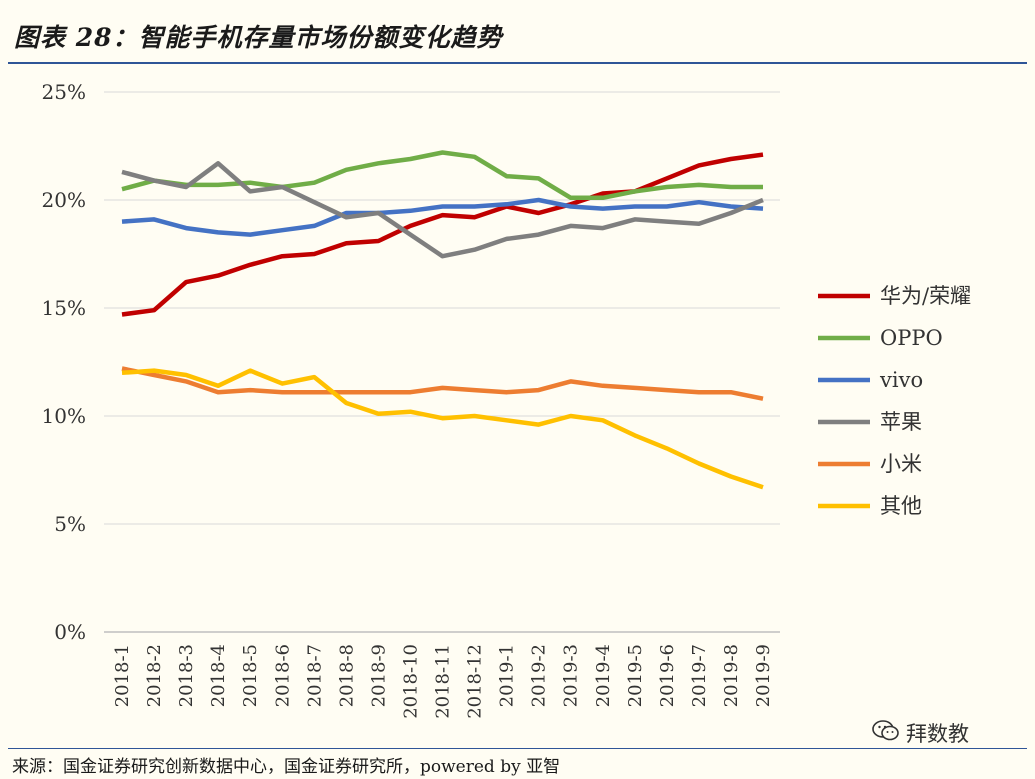  I want to click on x-tick-label: 2018-4, so click(218, 675).